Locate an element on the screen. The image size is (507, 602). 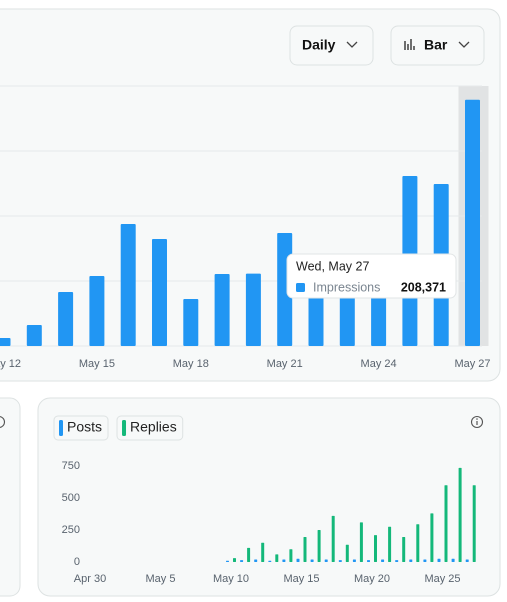
x-tick-label: May 25 is located at coordinates (442, 579).